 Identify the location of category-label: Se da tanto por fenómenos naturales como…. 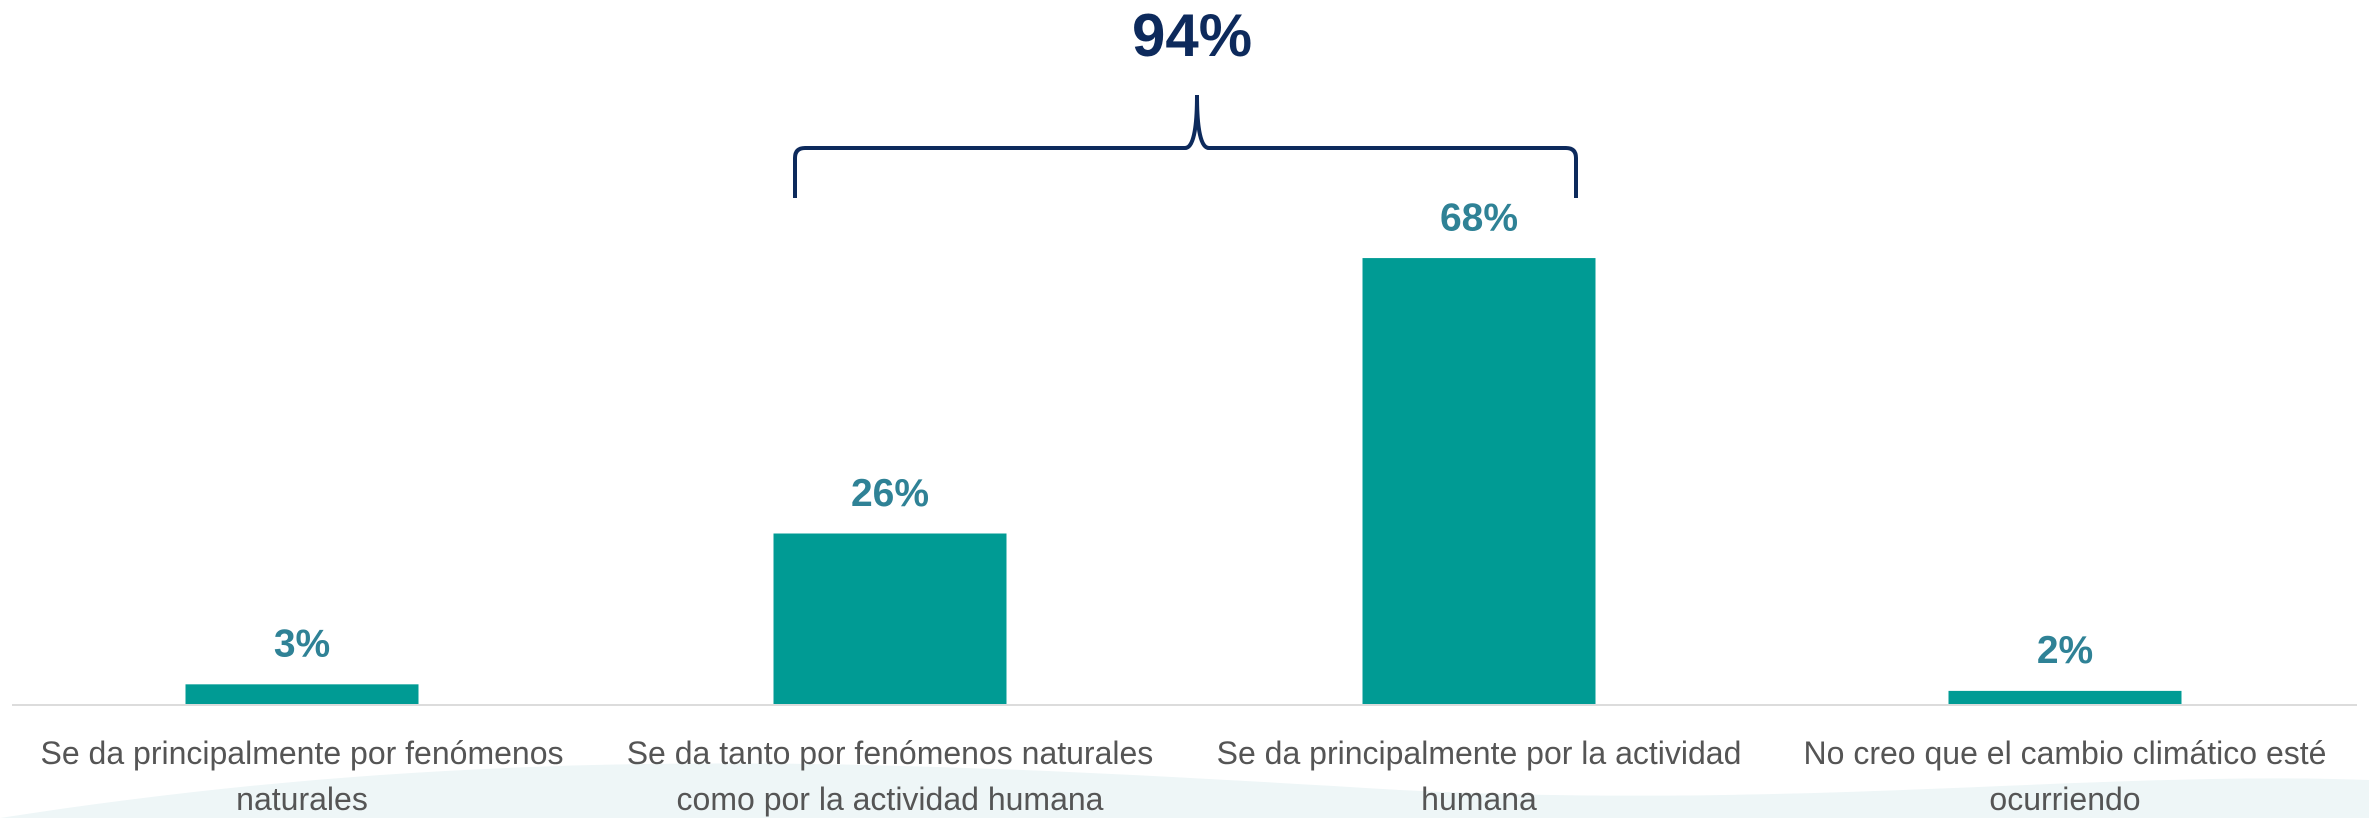
(890, 776).